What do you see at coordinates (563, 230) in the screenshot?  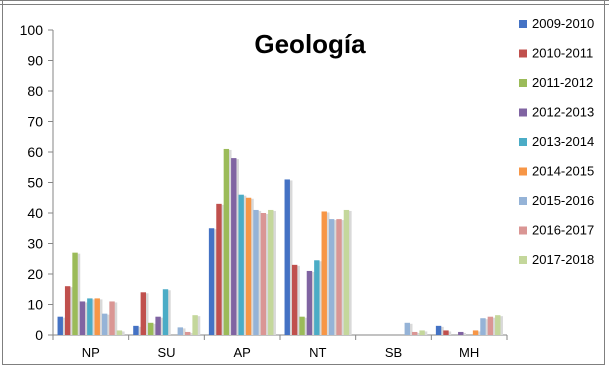 I see `legend-label: 2016-2017` at bounding box center [563, 230].